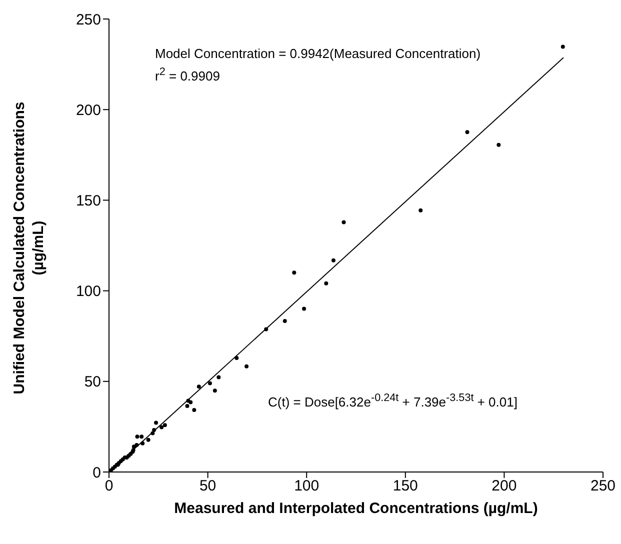 Image resolution: width=621 pixels, height=544 pixels. I want to click on y-tick-label: 250, so click(88, 19).